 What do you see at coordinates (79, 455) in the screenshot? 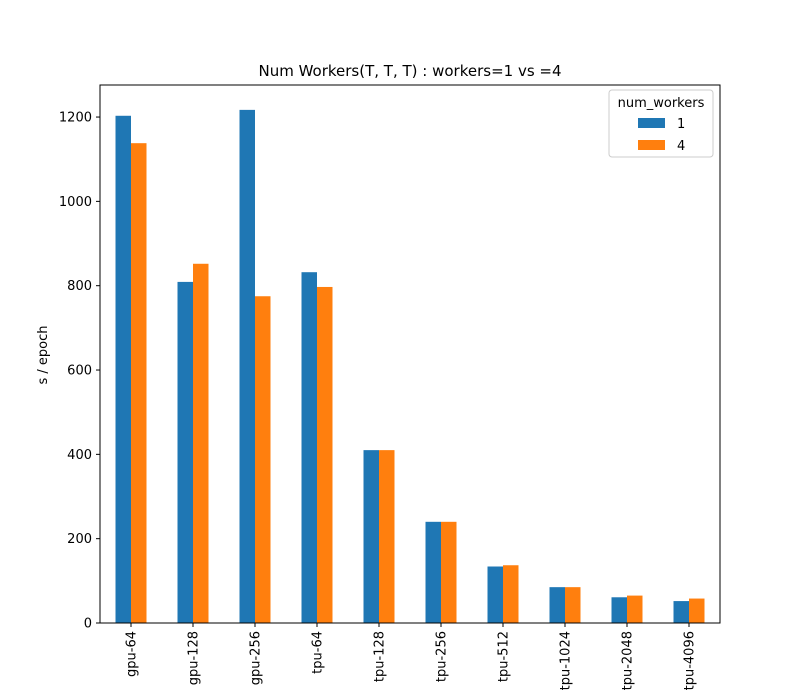
I see `y-tick-label: 400` at bounding box center [79, 455].